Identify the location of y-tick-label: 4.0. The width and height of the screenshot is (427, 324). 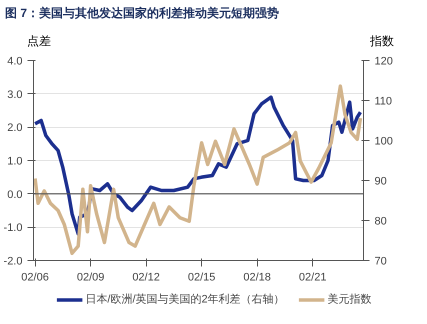
(15, 62).